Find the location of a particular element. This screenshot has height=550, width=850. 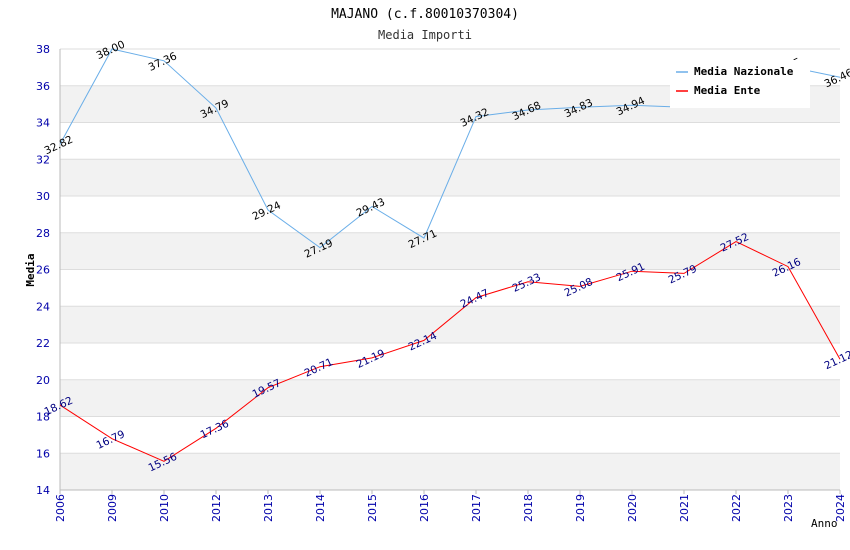

y-tick-label: 24 is located at coordinates (43, 306).